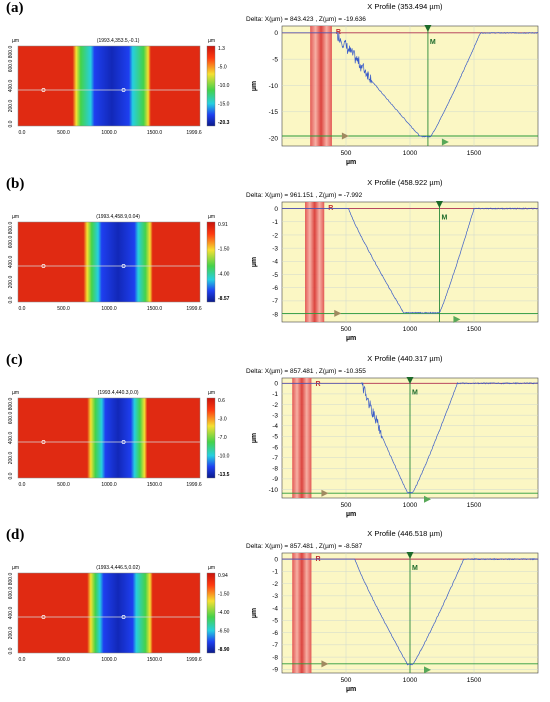 This screenshot has height=702, width=550. Describe the element at coordinates (221, 401) in the screenshot. I see `colorbar-tick: 0.6` at that location.